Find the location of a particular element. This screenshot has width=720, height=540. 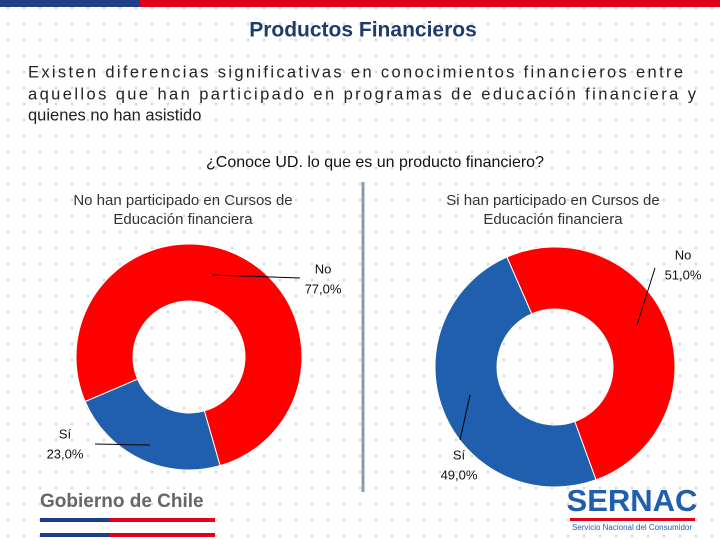

top-stripe-blue is located at coordinates (70, 3).